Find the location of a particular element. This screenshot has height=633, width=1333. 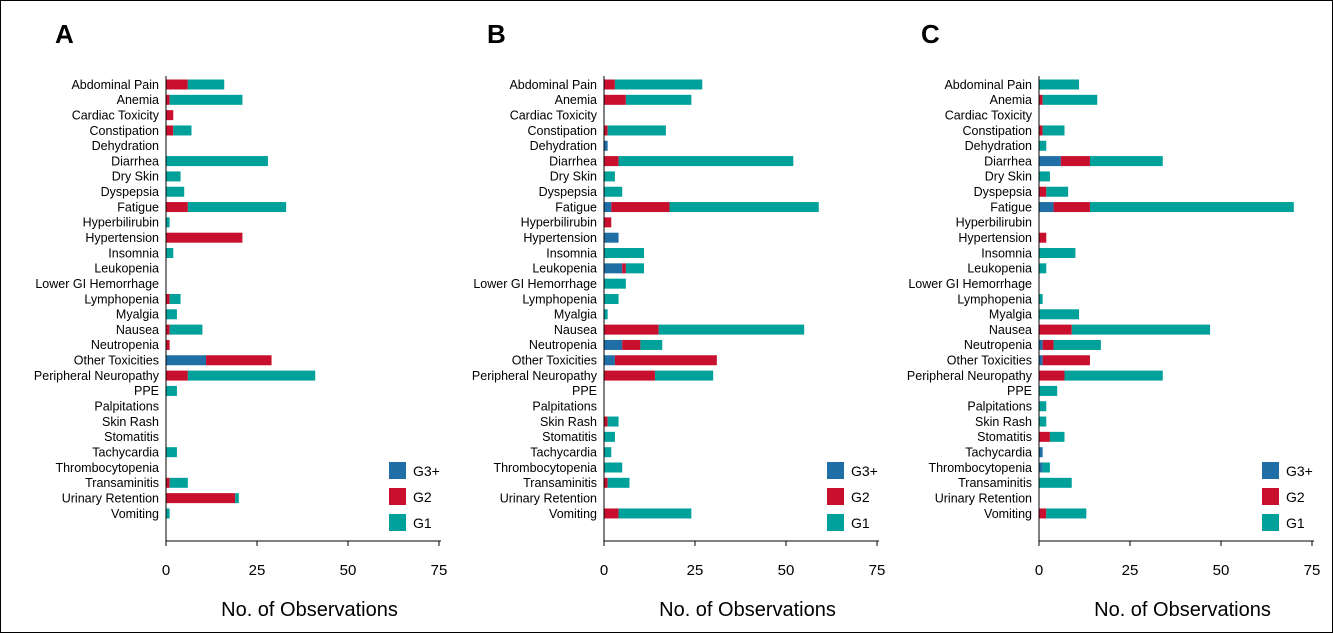

category-label: Fatigue is located at coordinates (1011, 207).